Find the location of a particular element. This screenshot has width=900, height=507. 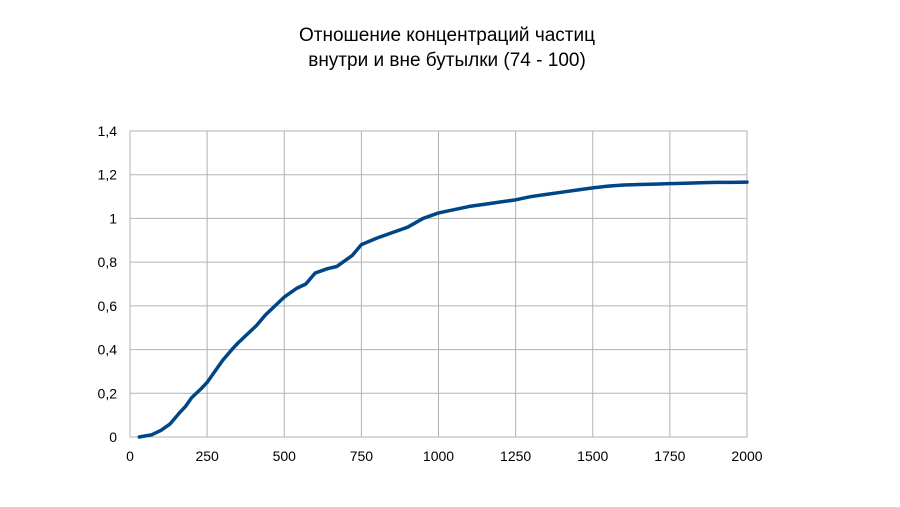

x-tick-label: 1000 is located at coordinates (438, 456).